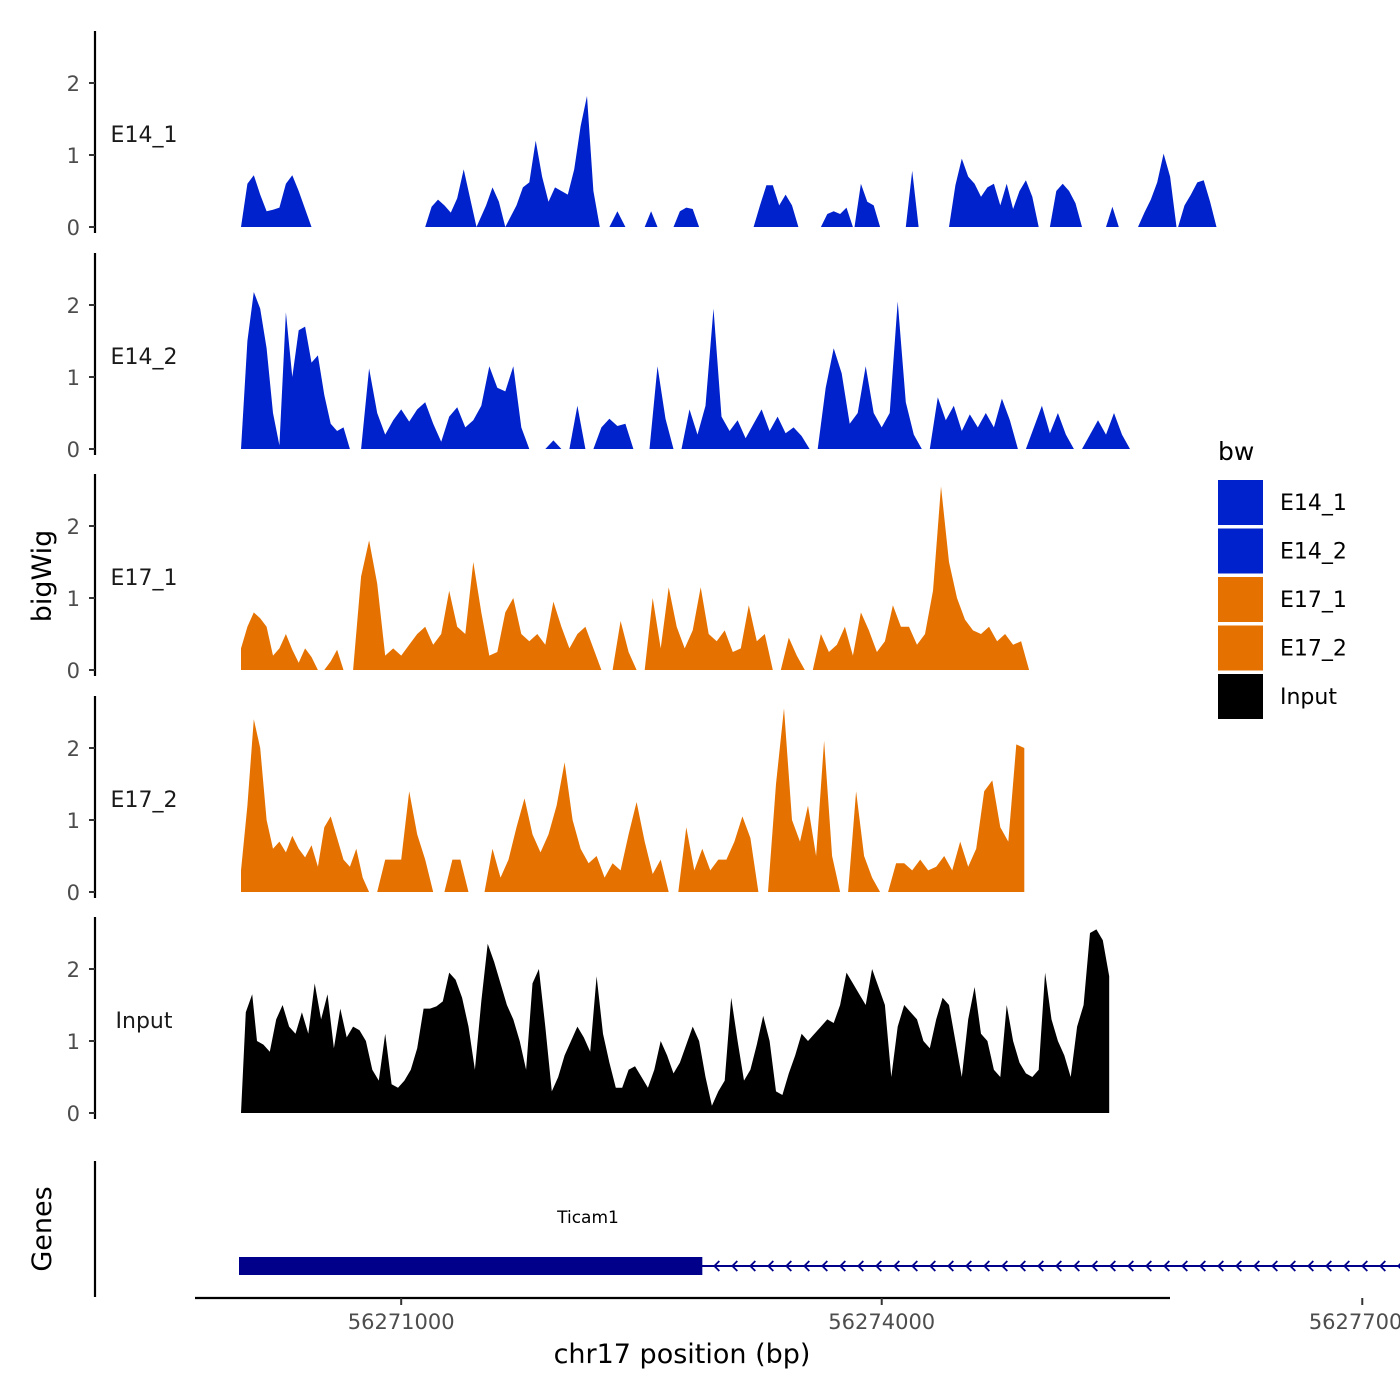 The width and height of the screenshot is (1400, 1400). Describe the element at coordinates (1308, 697) in the screenshot. I see `legend-label: Input` at that location.